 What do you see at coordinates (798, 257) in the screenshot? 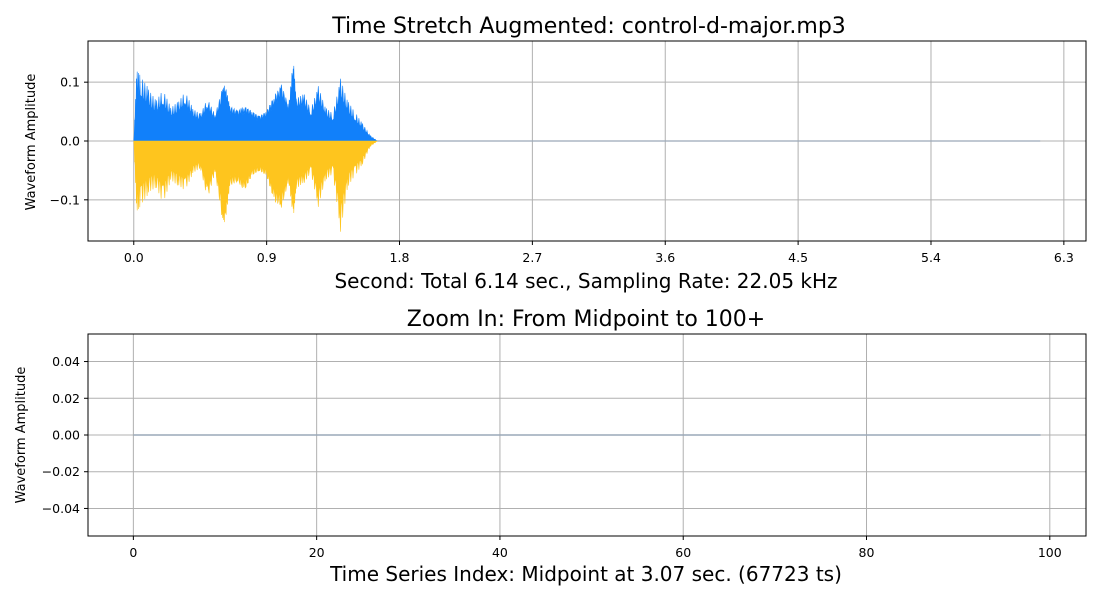
I see `x-tick-label: 4.5` at bounding box center [798, 257].